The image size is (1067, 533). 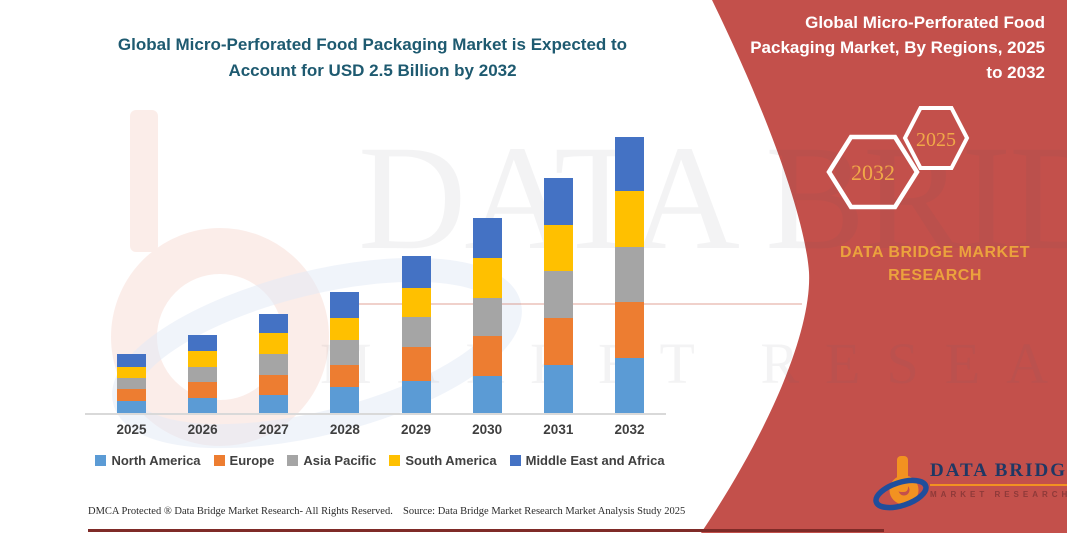 What do you see at coordinates (487, 429) in the screenshot?
I see `x-tick-2030: 2030` at bounding box center [487, 429].